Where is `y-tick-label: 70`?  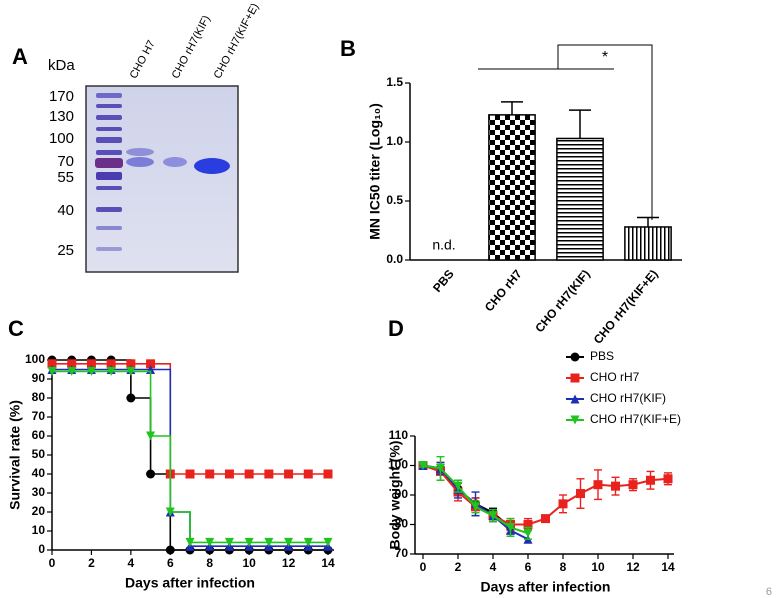
y-tick-label: 70 is located at coordinates (402, 553).